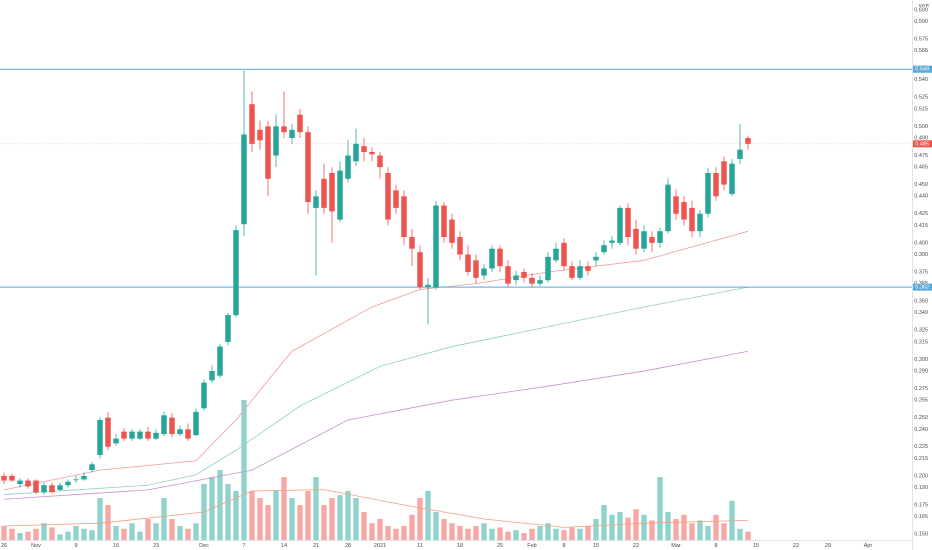 This screenshot has width=932, height=550. What do you see at coordinates (316, 546) in the screenshot?
I see `x-tick-label: 21` at bounding box center [316, 546].